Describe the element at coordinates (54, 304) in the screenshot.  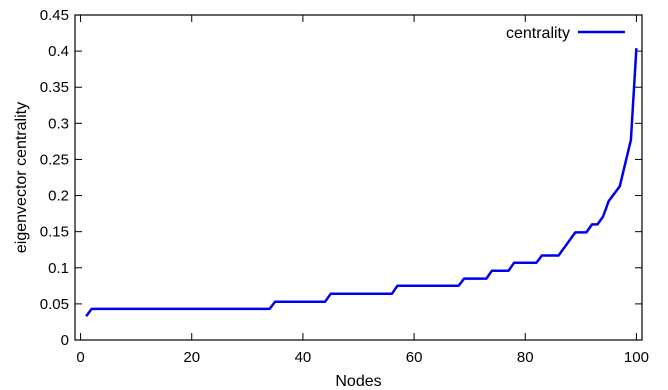
I see `y-tick-label: 0.05` at that location.